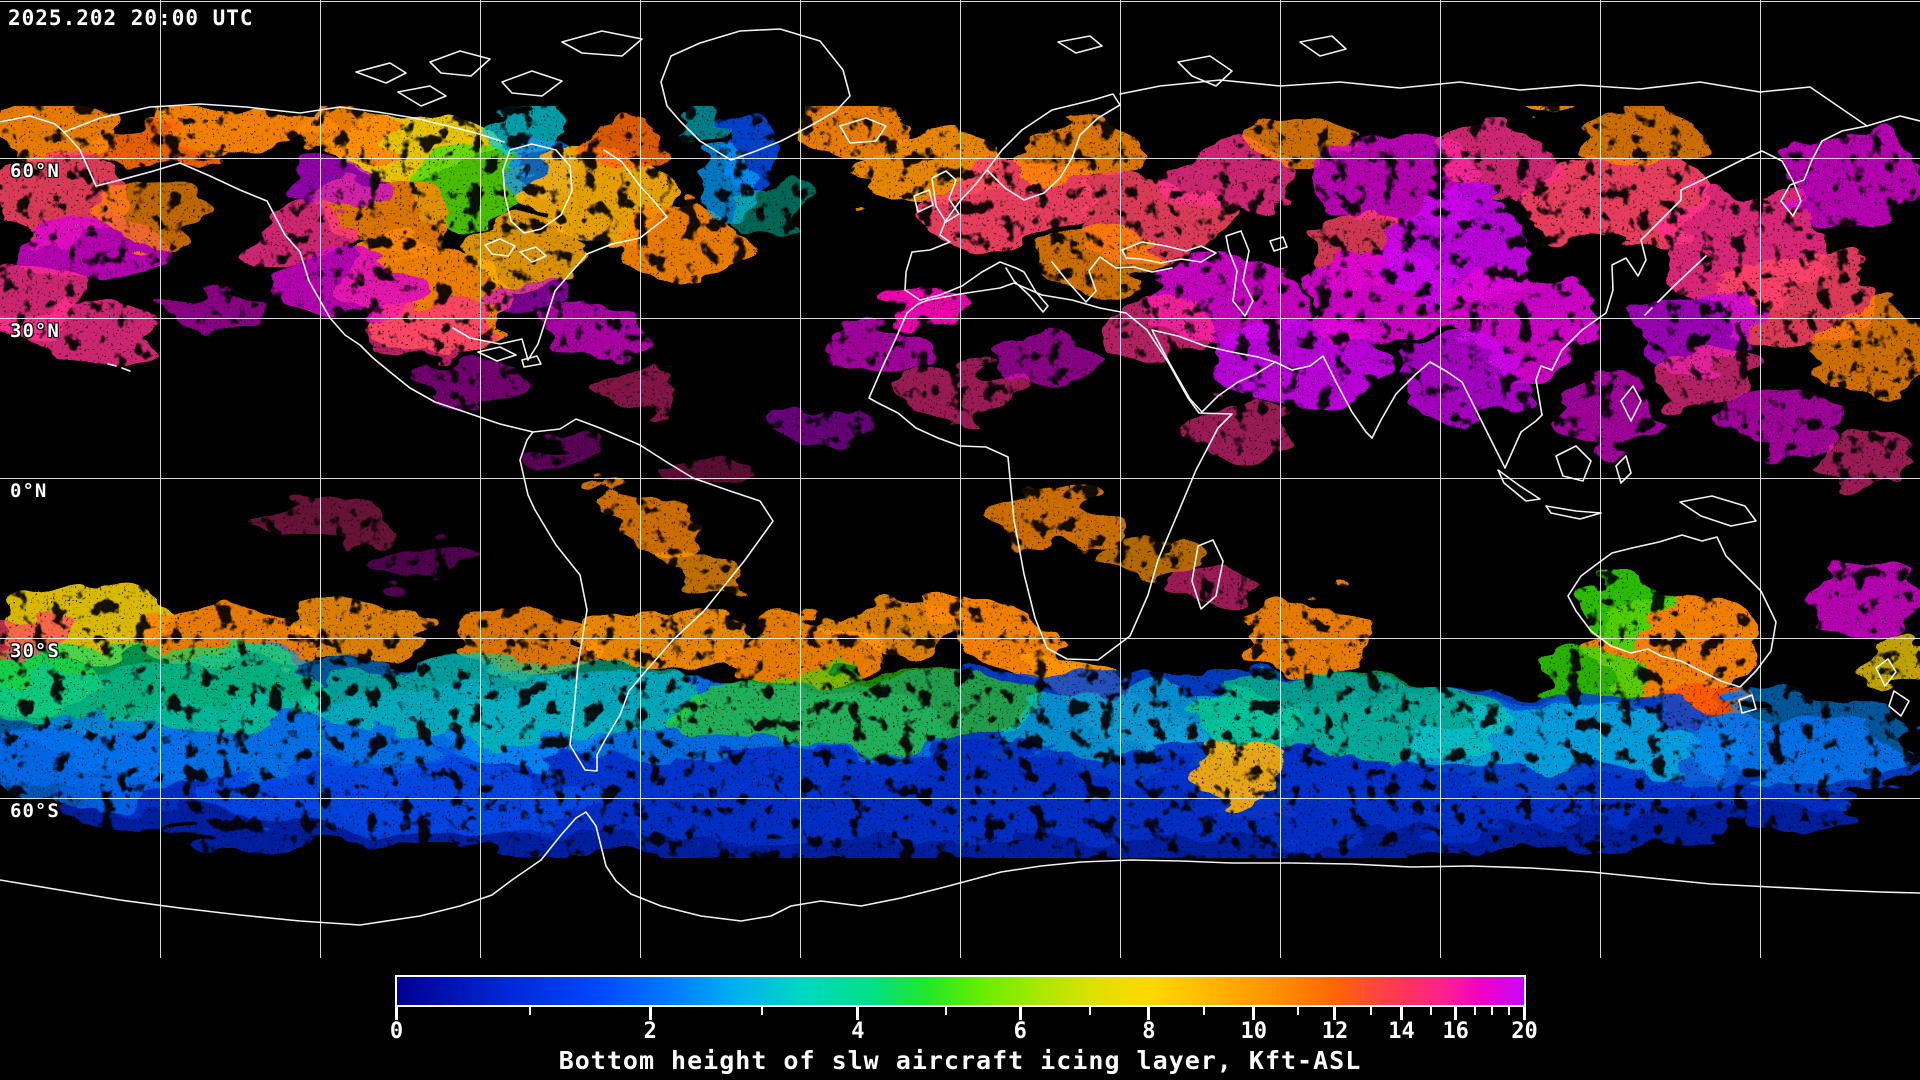 The width and height of the screenshot is (1920, 1080). Describe the element at coordinates (858, 1031) in the screenshot. I see `colorbar-tick-label: 4` at that location.